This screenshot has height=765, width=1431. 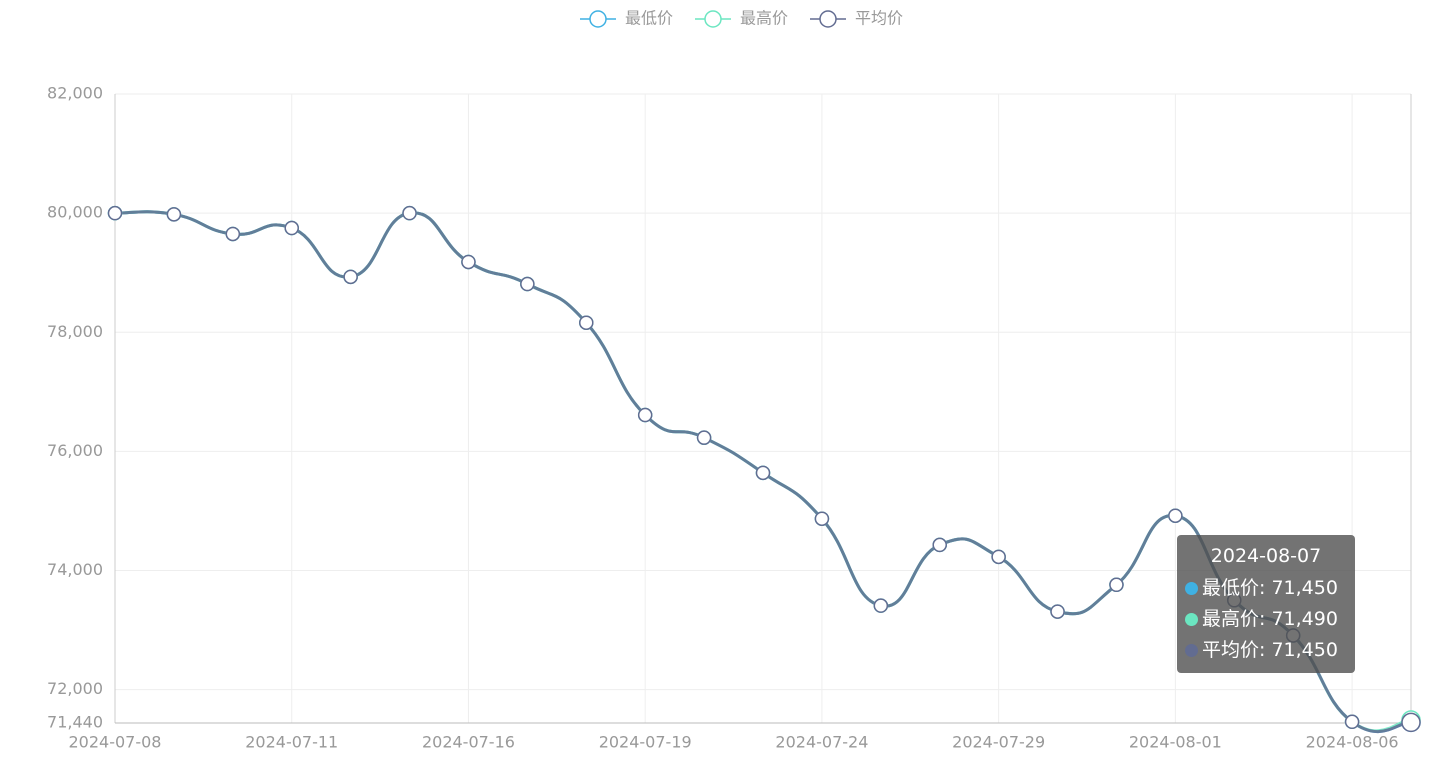 I want to click on legend-label: 最高价, so click(x=764, y=18).